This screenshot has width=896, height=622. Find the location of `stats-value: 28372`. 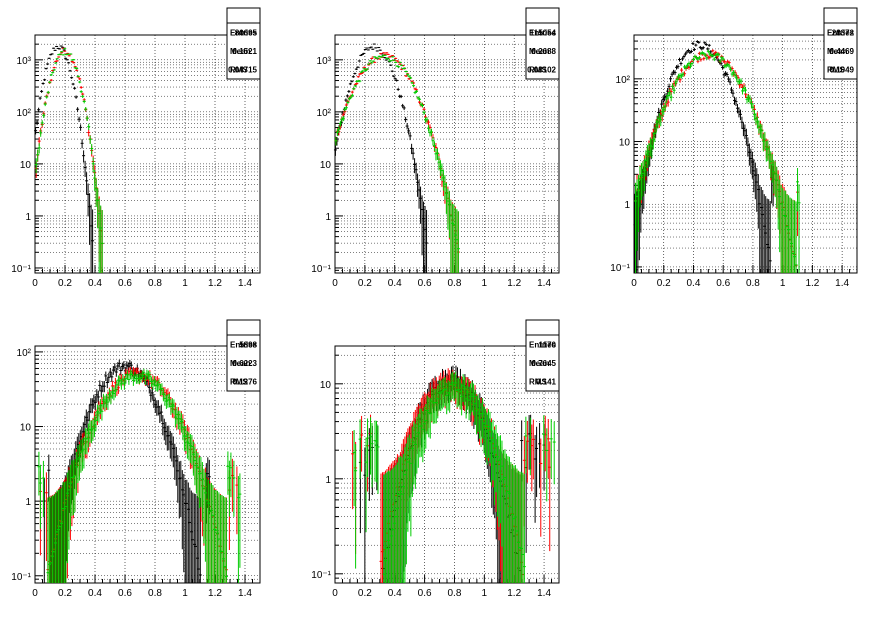

stats-value: 28372 is located at coordinates (843, 32).